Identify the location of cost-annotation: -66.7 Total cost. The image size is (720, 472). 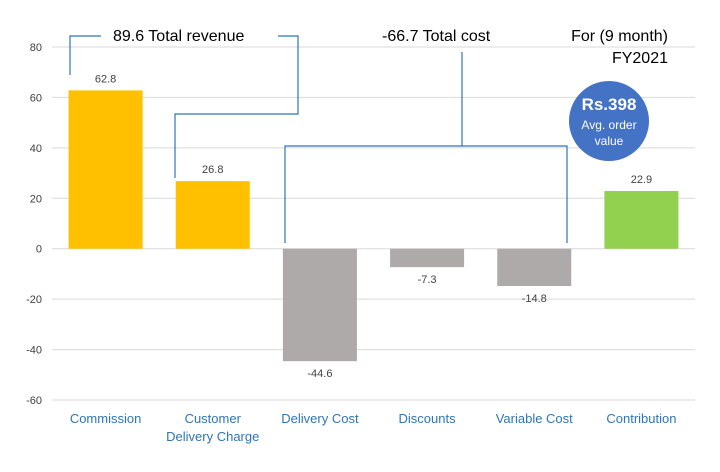
(436, 36).